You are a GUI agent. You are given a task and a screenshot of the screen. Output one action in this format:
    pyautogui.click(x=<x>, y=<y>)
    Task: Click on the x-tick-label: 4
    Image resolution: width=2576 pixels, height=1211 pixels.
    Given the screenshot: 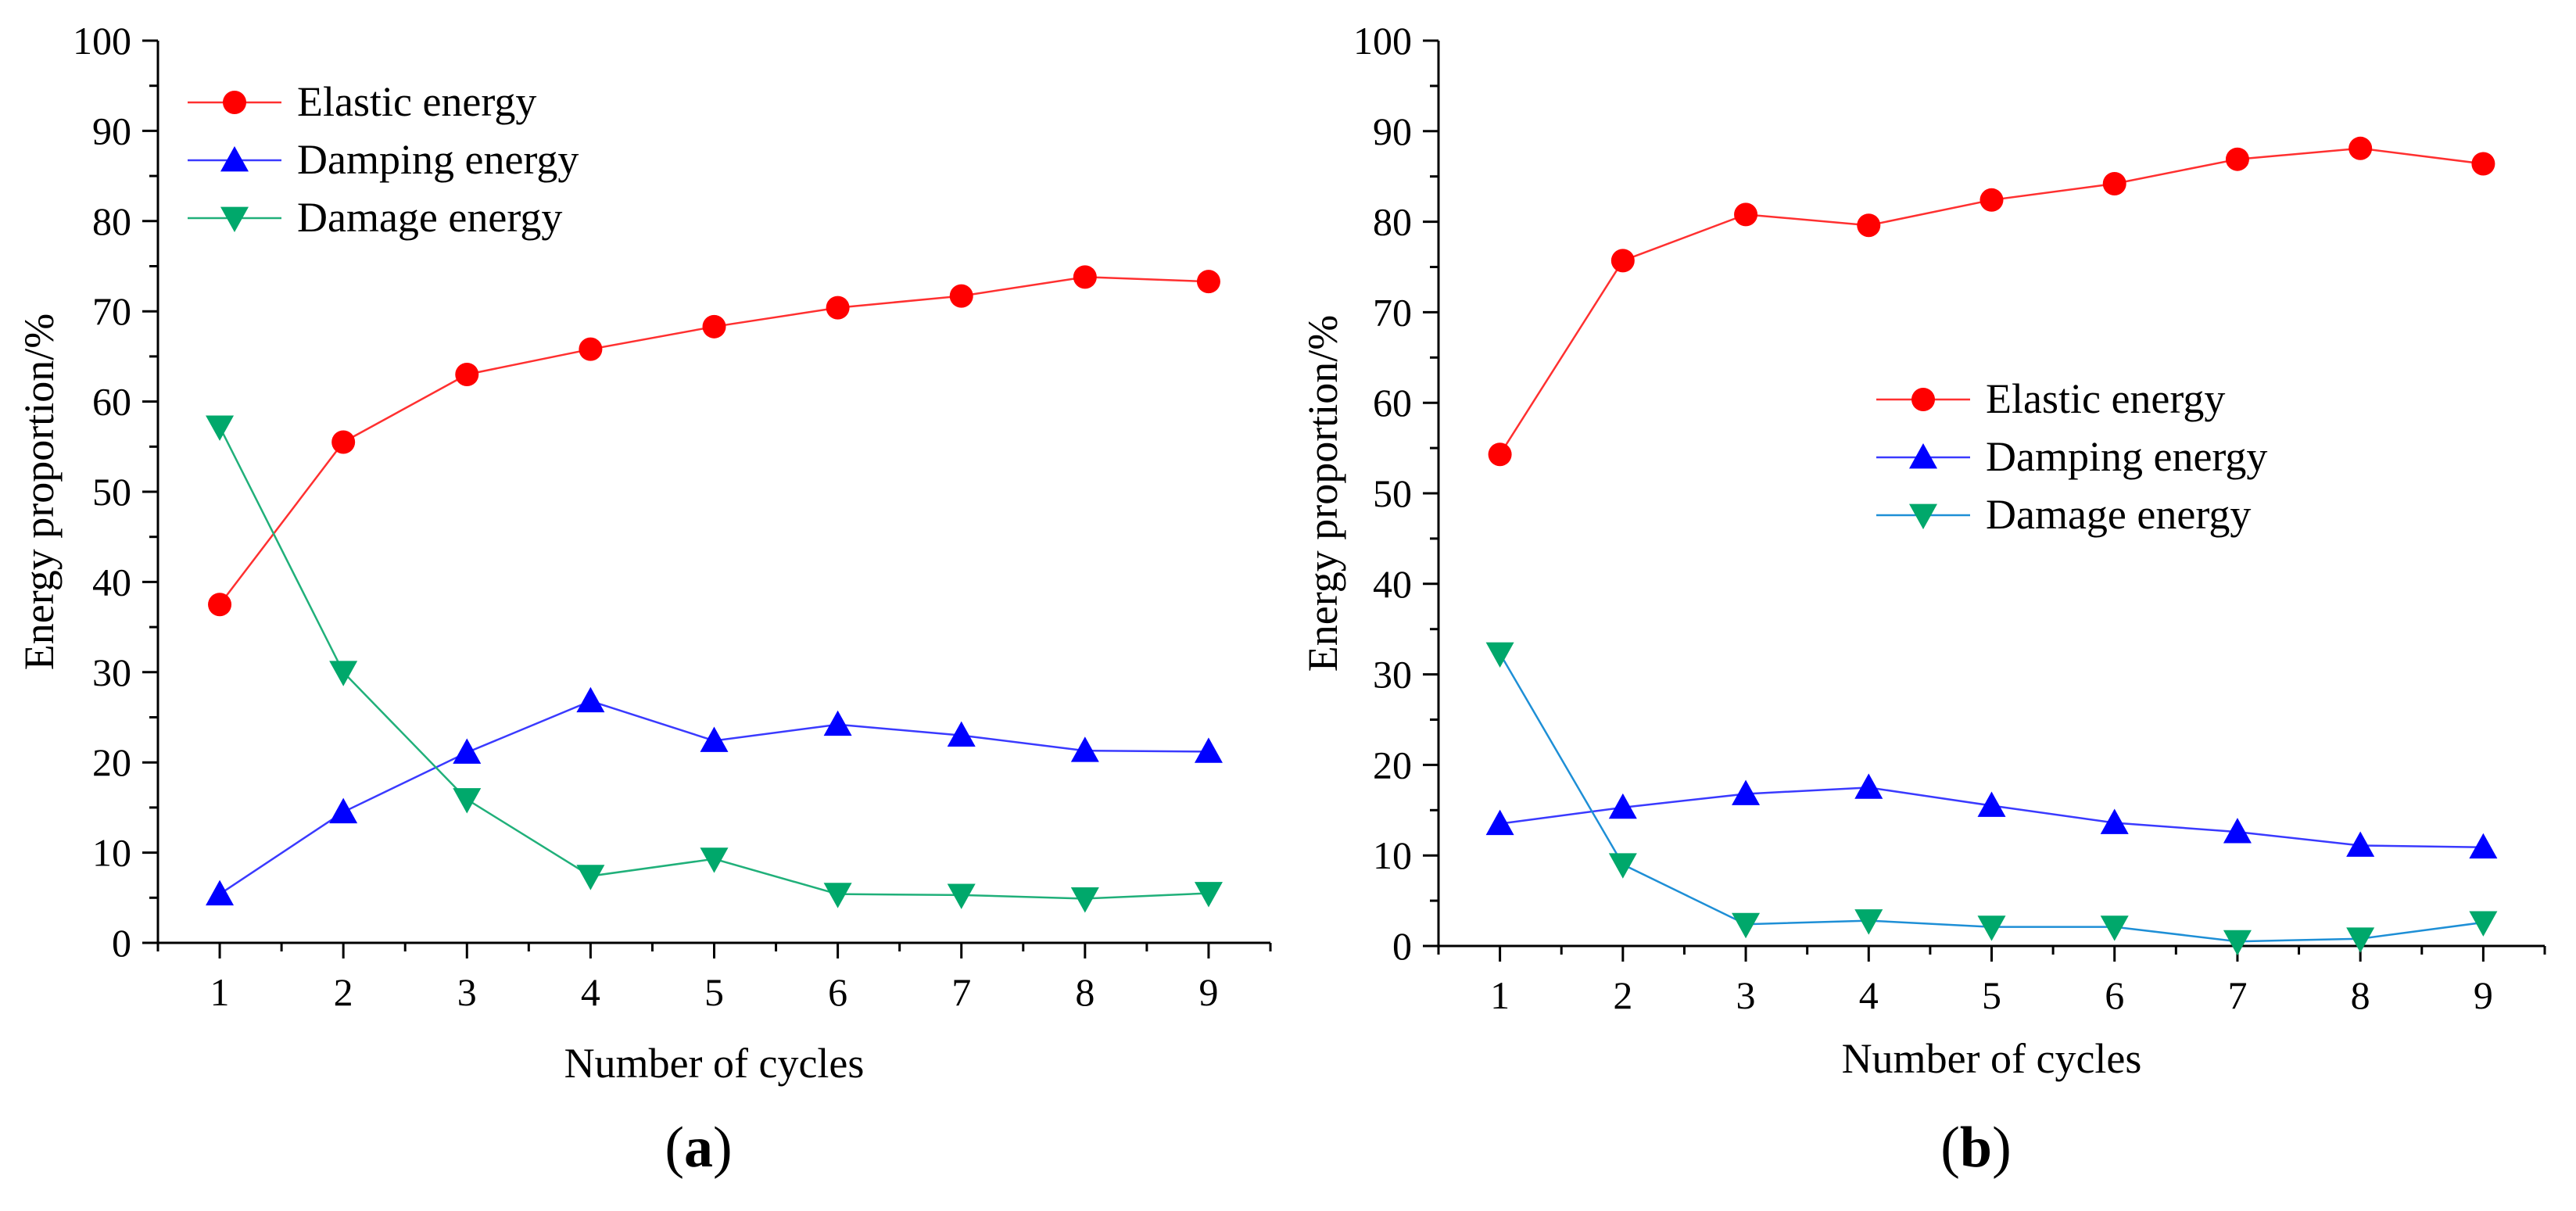 What is the action you would take?
    pyautogui.click(x=1869, y=995)
    